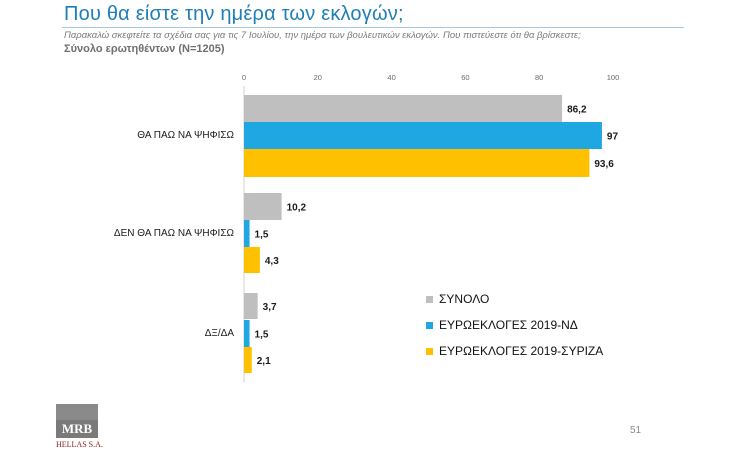  Describe the element at coordinates (577, 110) in the screenshot. I see `data-label: 86,2` at that location.